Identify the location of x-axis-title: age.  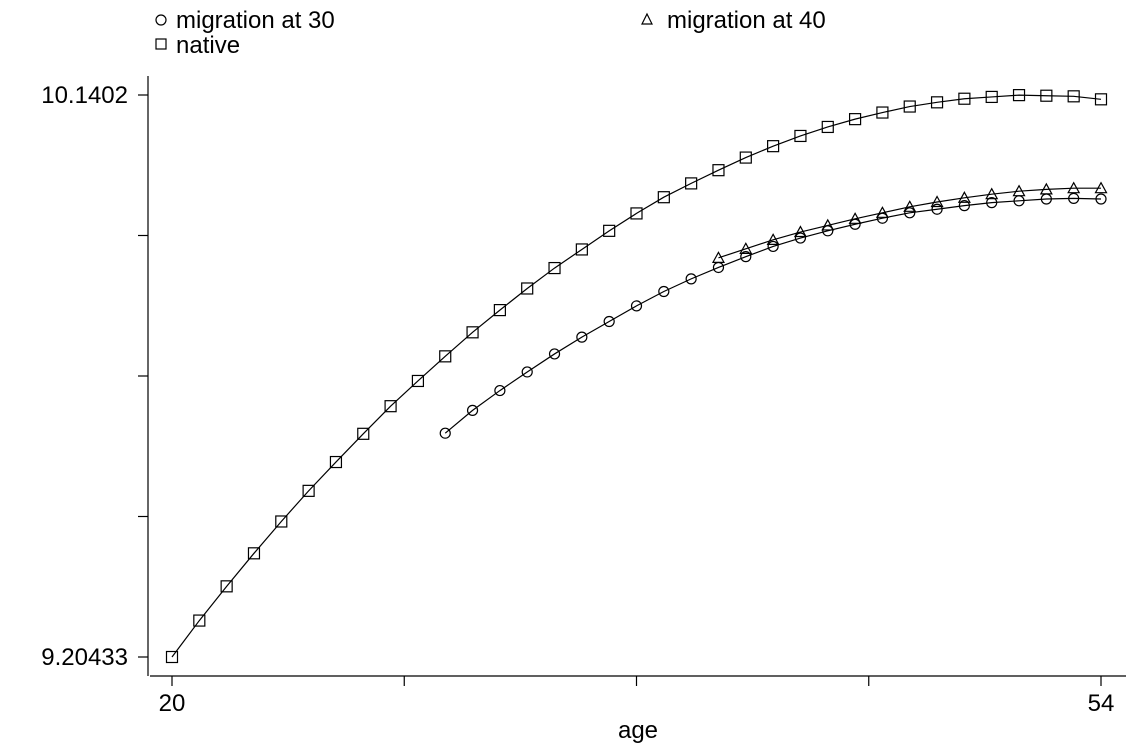
(638, 730).